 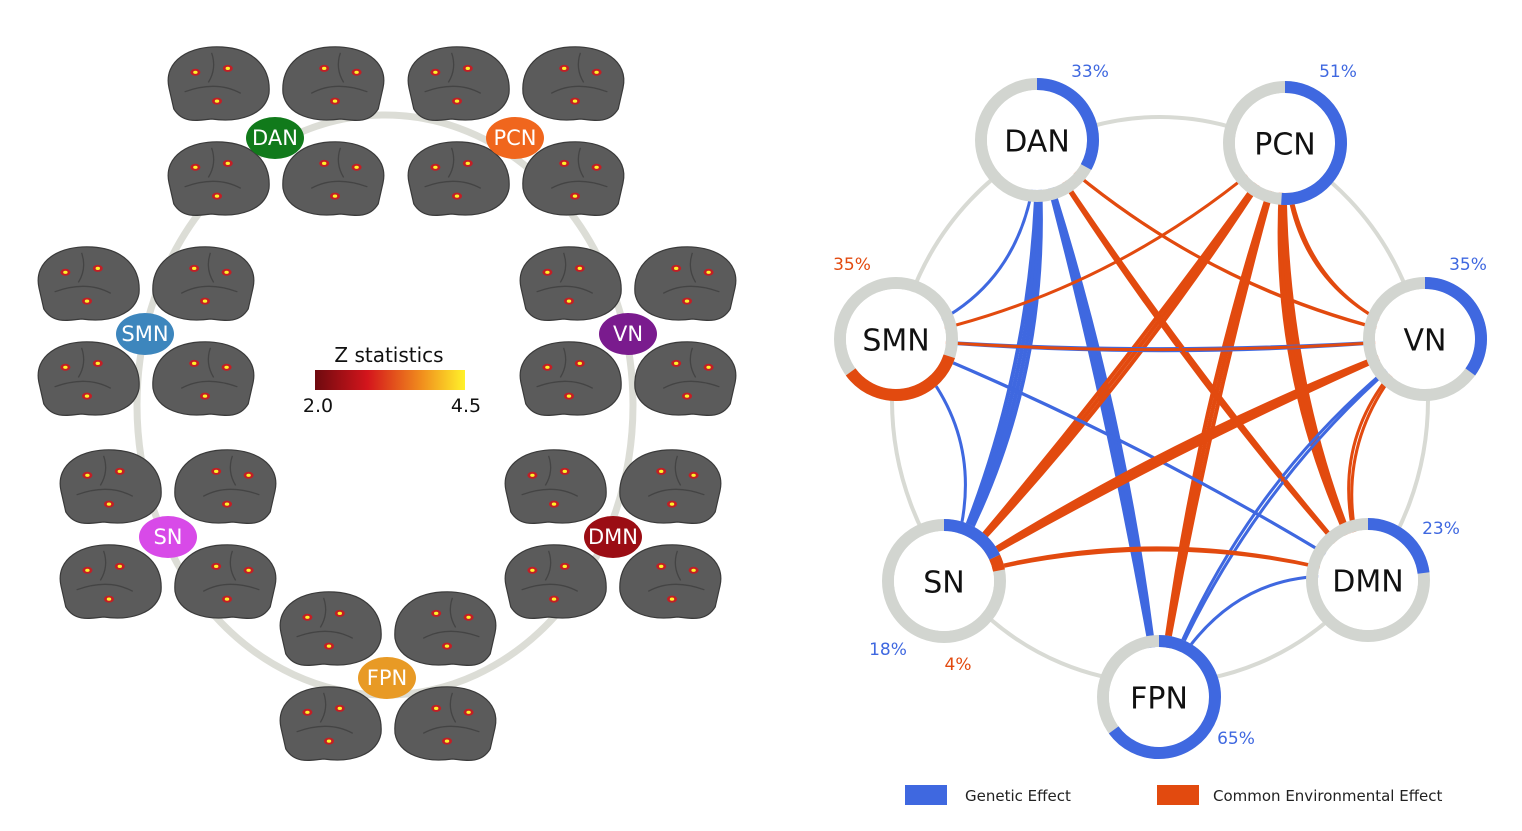 What do you see at coordinates (1425, 341) in the screenshot?
I see `node-vn-label: VN` at bounding box center [1425, 341].